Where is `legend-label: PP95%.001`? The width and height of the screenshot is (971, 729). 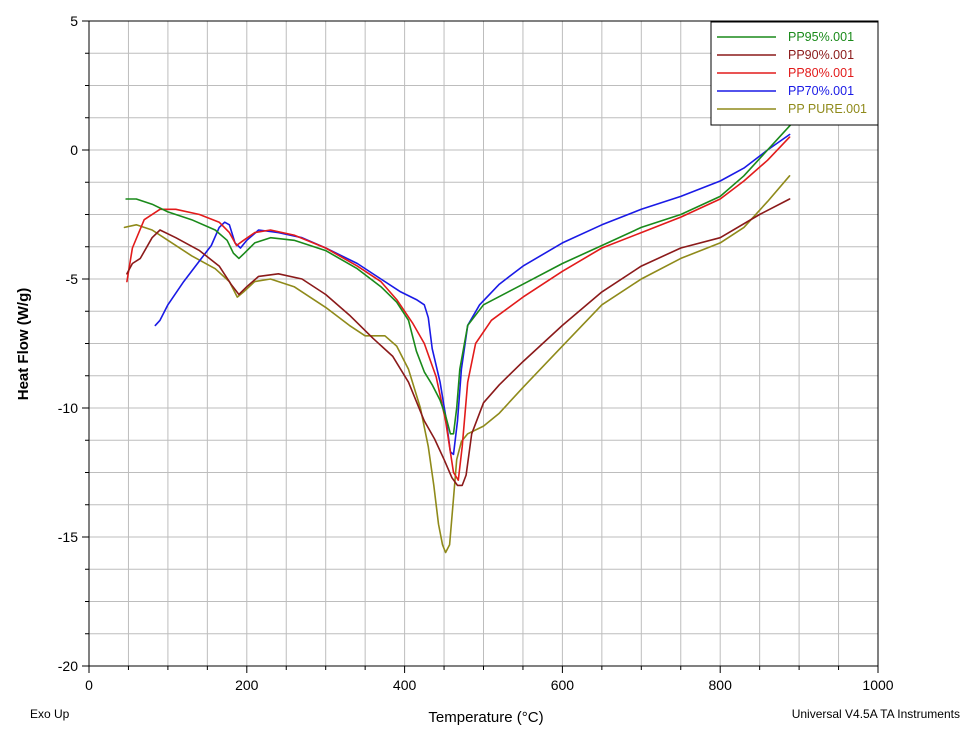 legend-label: PP95%.001 is located at coordinates (821, 37).